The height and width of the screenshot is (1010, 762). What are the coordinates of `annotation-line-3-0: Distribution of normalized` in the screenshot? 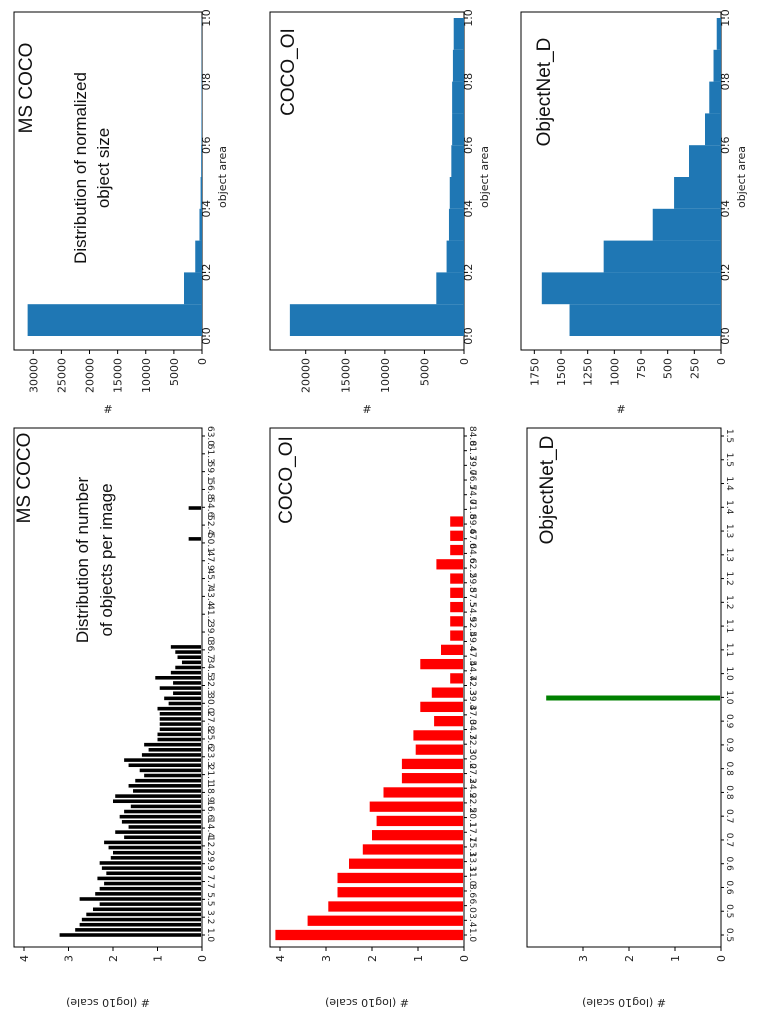 It's located at (80, 168).